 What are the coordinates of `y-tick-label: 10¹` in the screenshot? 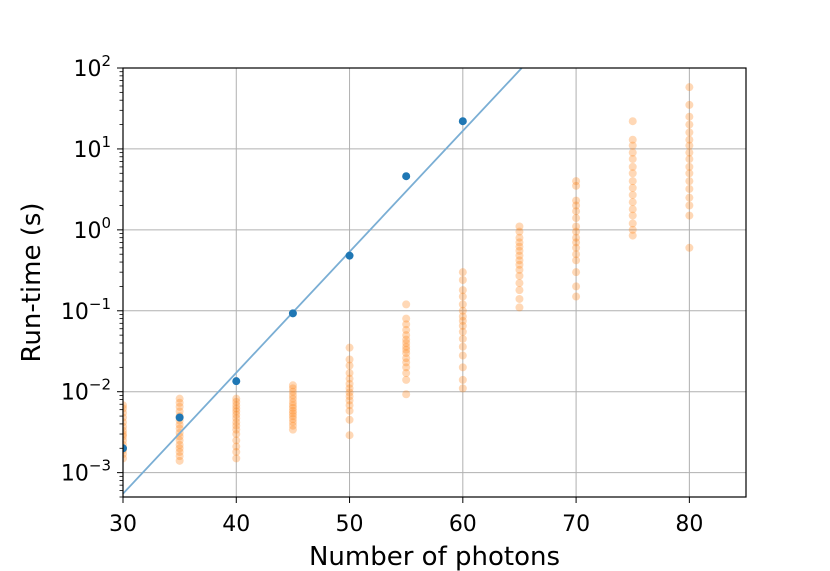 It's located at (92, 148).